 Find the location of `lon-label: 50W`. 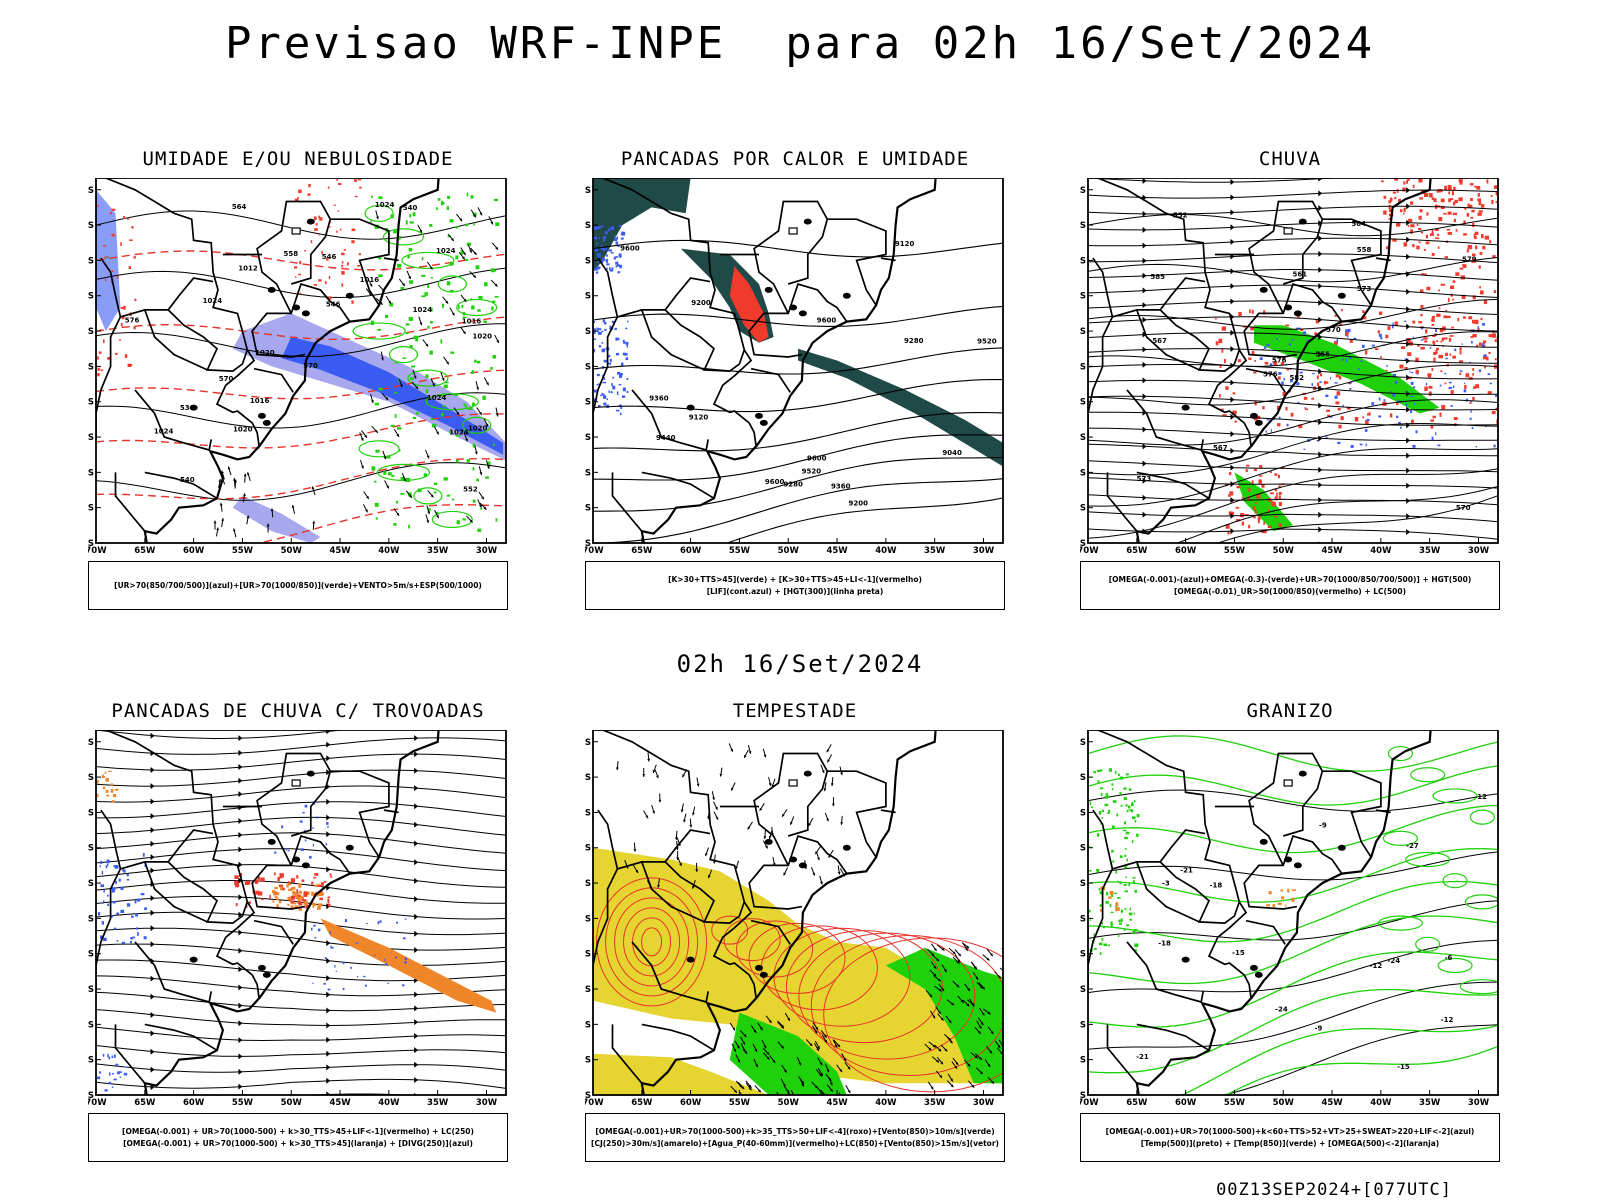

lon-label: 50W is located at coordinates (292, 549).